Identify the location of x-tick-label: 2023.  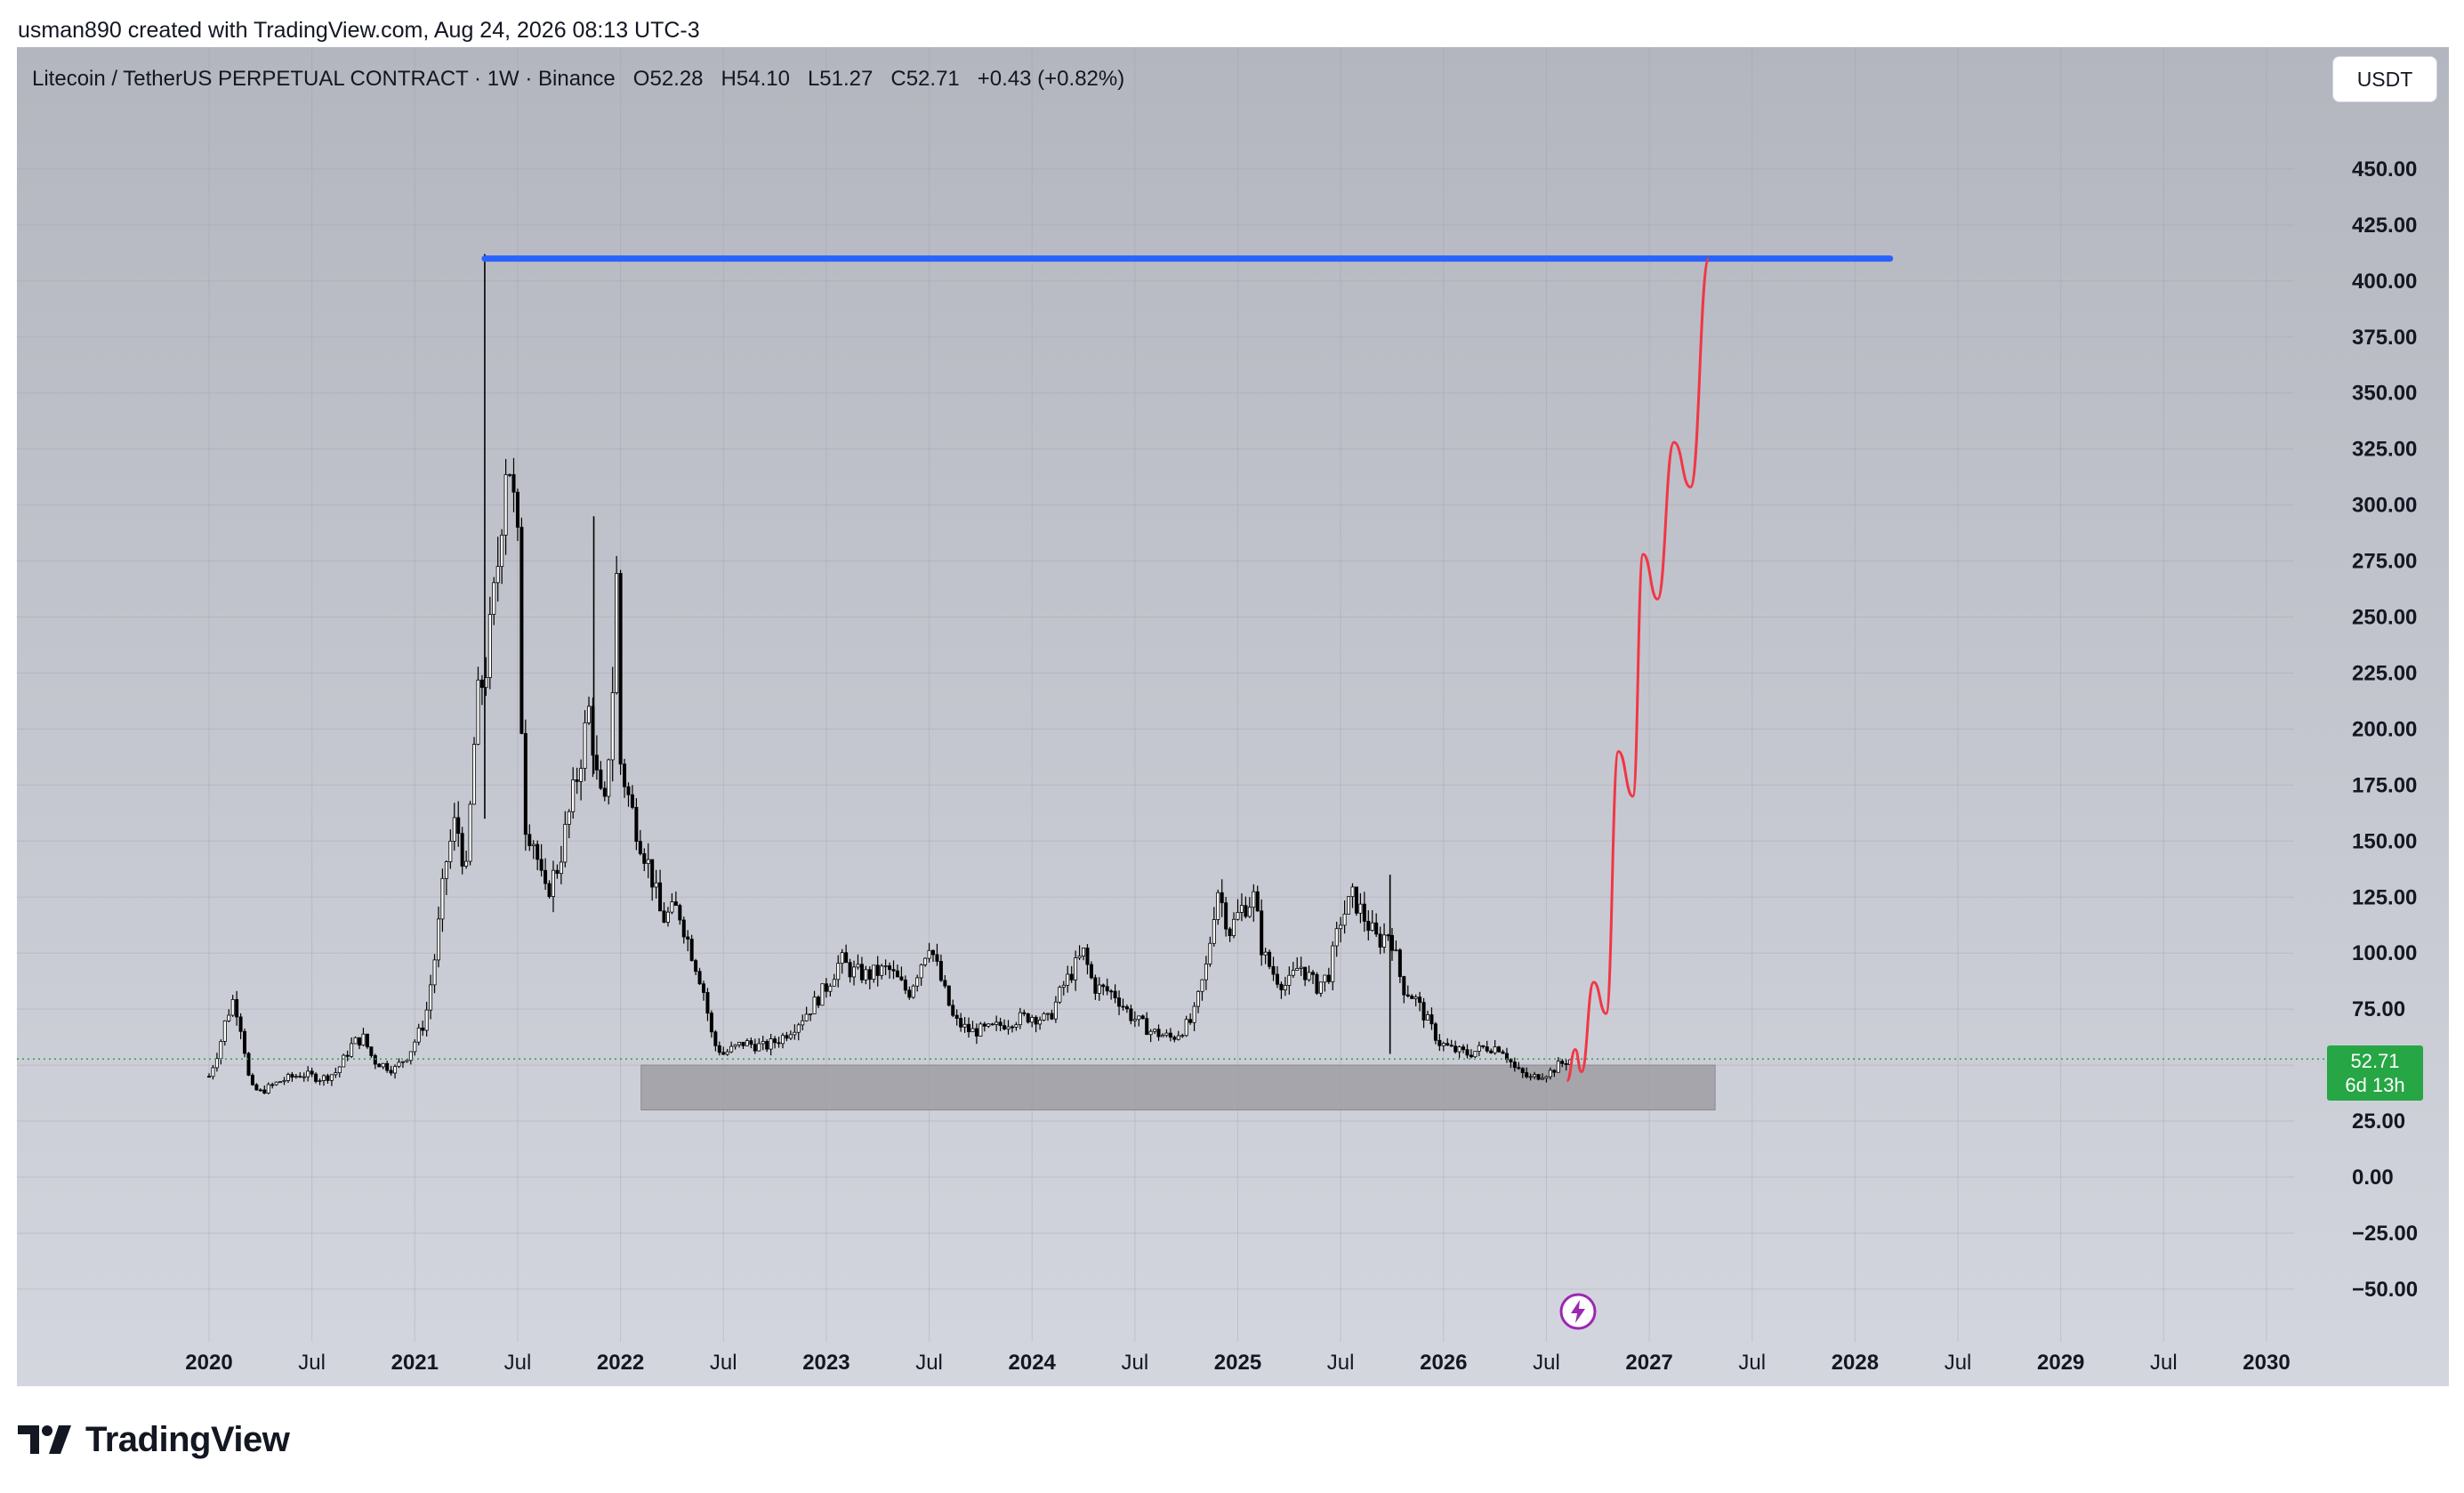
(826, 1363).